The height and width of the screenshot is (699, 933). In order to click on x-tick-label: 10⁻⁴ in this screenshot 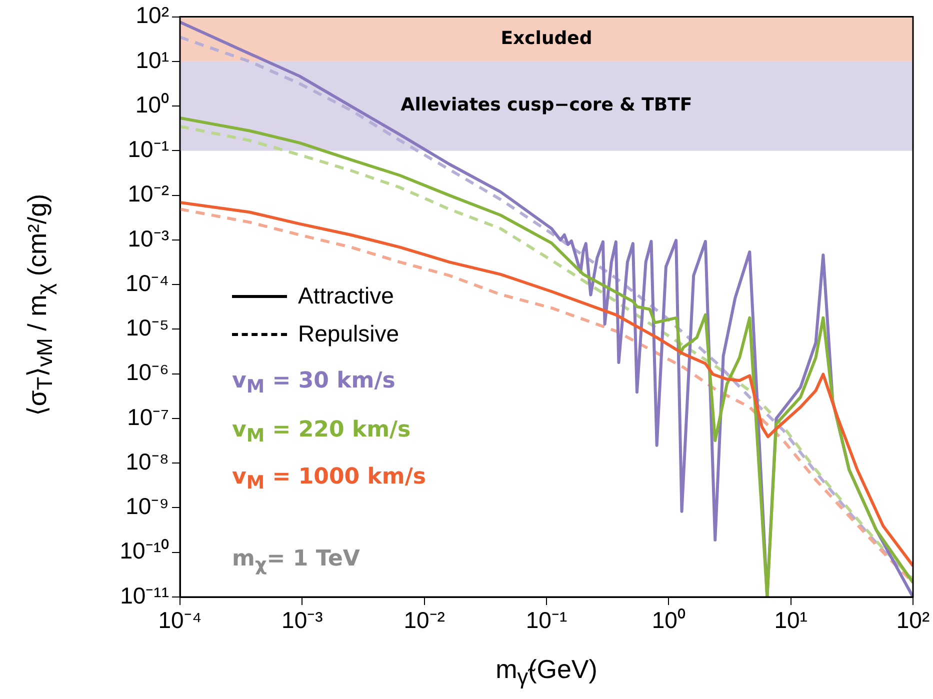, I will do `click(180, 620)`.